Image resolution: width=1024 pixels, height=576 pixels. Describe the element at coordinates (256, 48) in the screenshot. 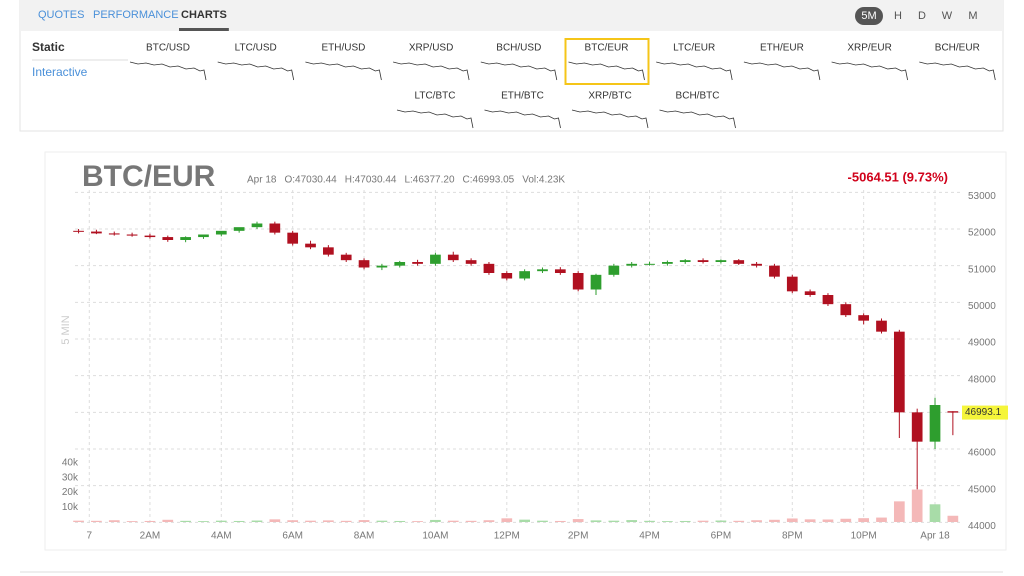

I see `pair-label: LTC/USD` at that location.